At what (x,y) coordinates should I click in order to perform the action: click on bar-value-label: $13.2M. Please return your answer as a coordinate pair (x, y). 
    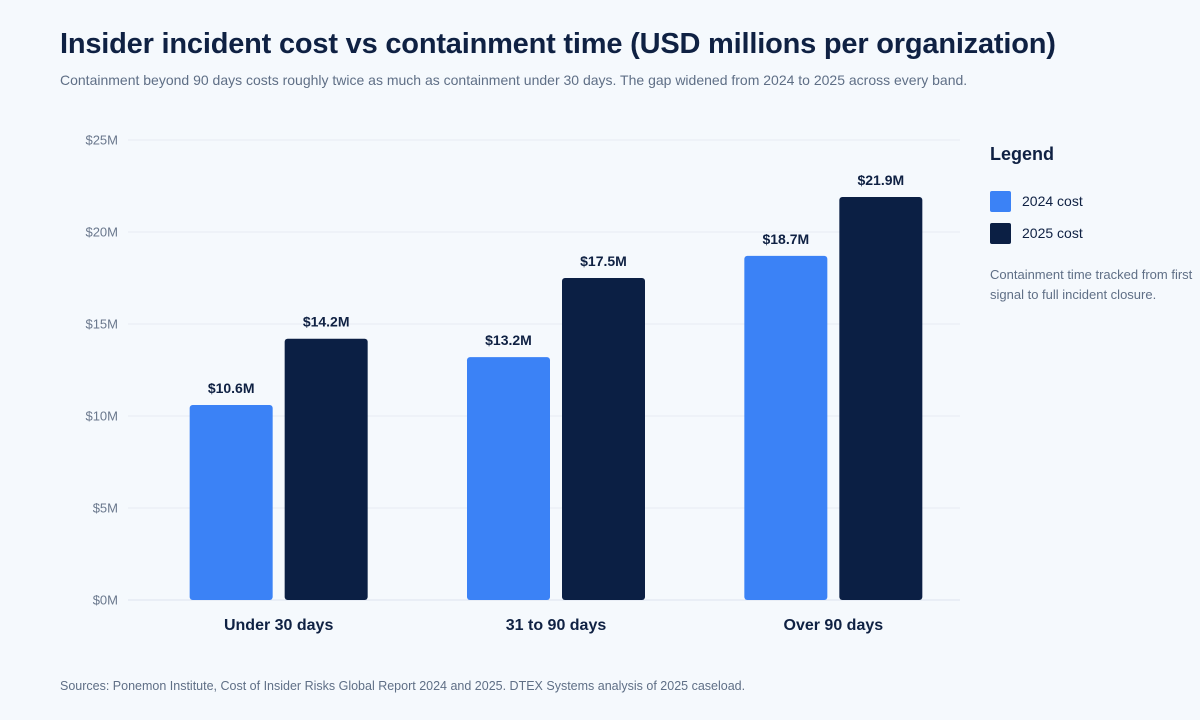
    Looking at the image, I should click on (508, 340).